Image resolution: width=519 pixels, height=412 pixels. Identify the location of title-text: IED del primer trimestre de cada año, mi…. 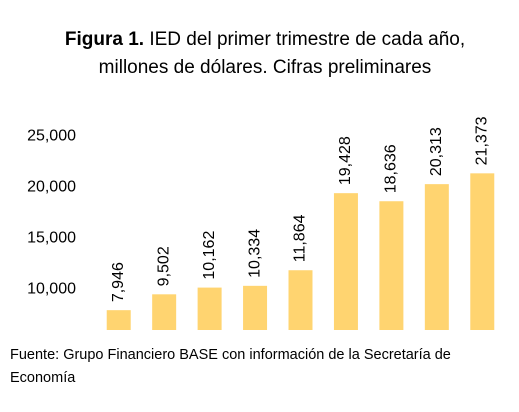
(282, 53).